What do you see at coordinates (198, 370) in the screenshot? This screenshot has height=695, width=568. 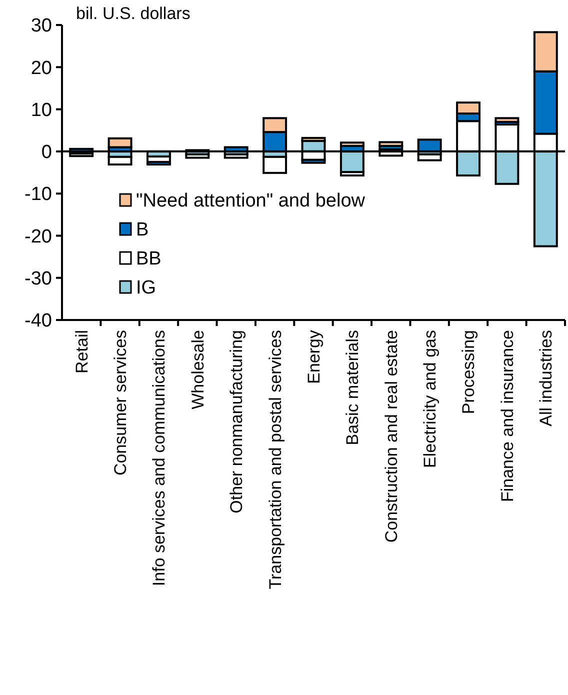 I see `x-tick-label: Wholesale` at bounding box center [198, 370].